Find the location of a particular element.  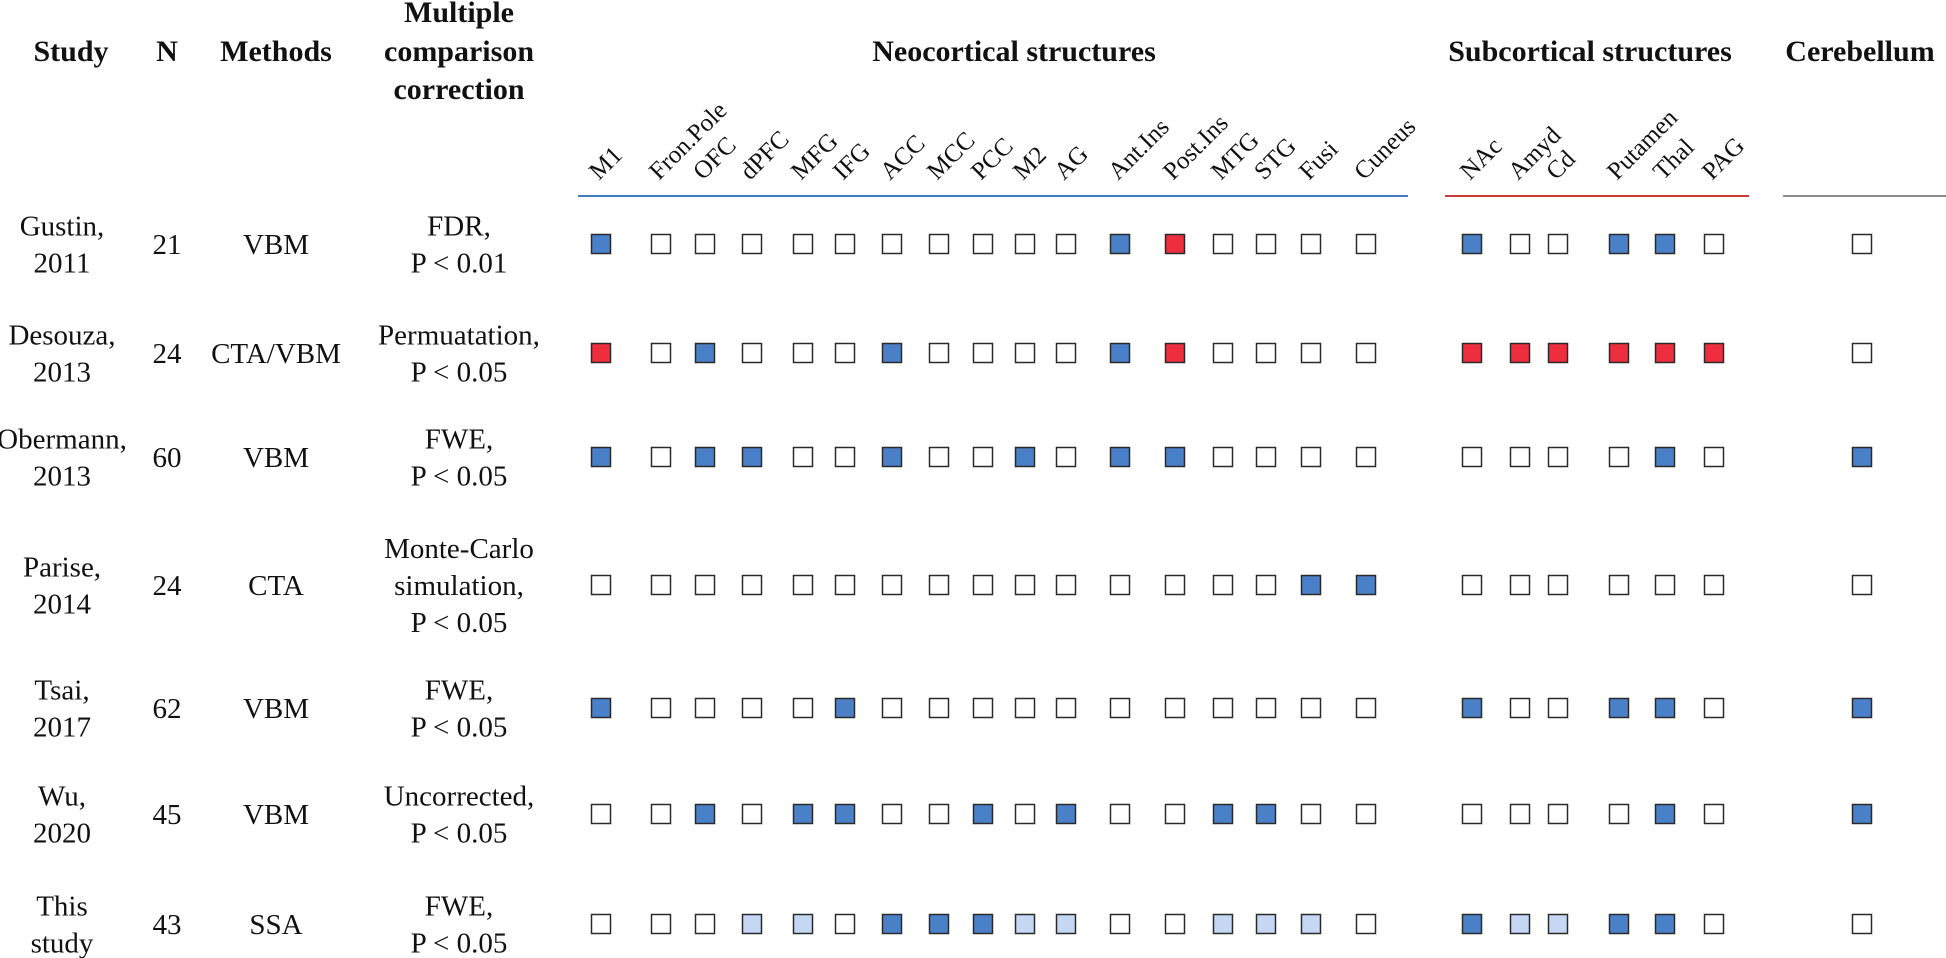

method: VBM is located at coordinates (276, 458).